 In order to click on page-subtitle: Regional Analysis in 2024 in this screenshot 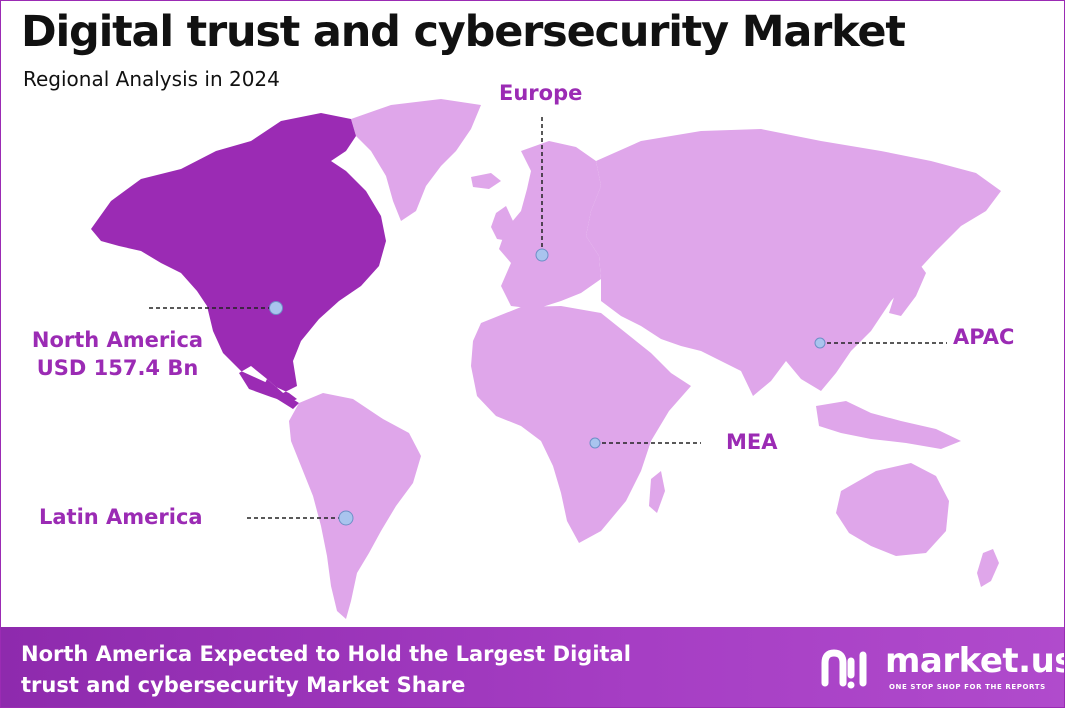, I will do `click(151, 79)`.